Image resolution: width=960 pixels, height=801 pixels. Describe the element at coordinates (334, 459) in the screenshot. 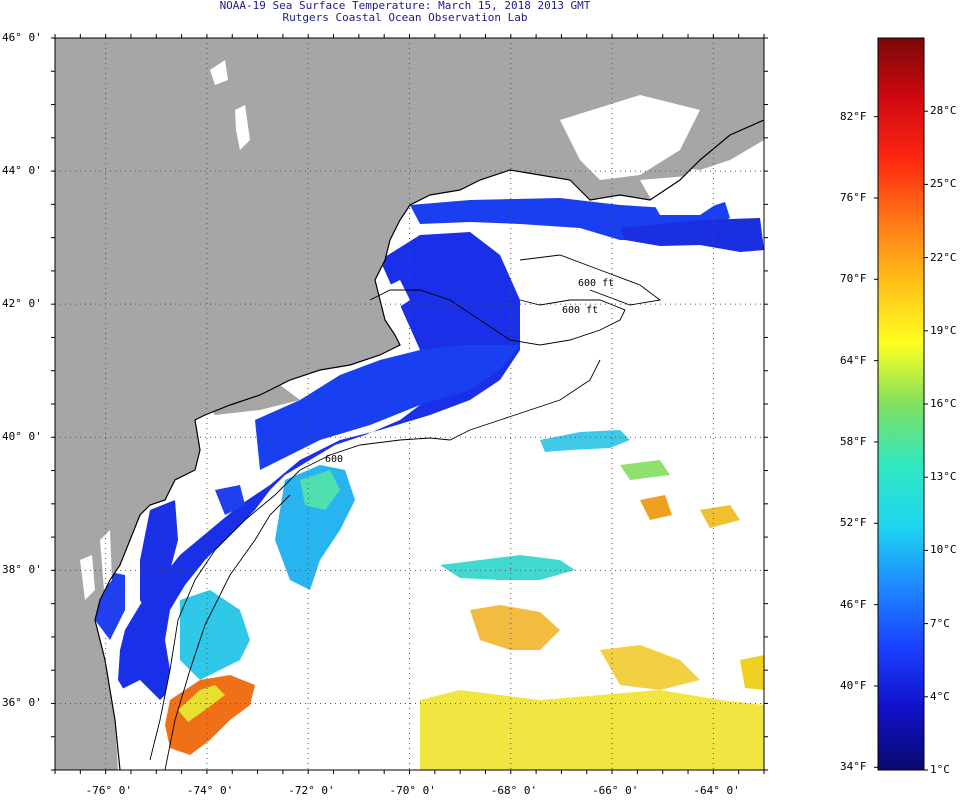

I see `contour-label: 600` at that location.